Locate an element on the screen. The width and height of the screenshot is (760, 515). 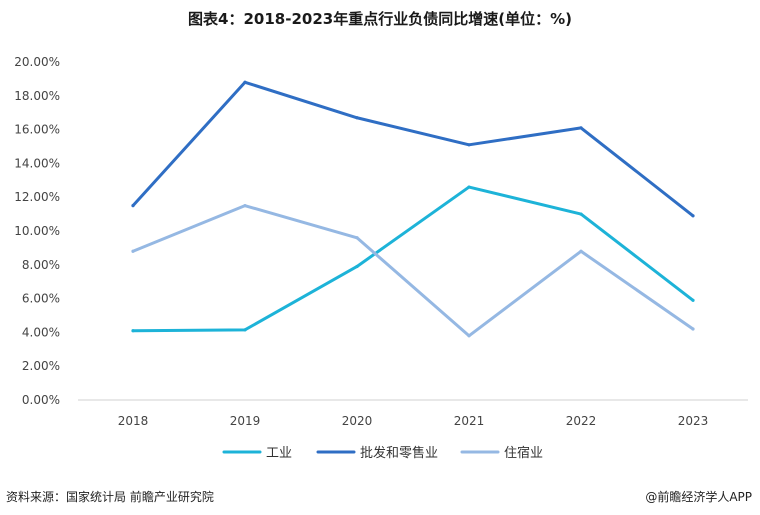
x-tick-label: 2020 is located at coordinates (357, 421).